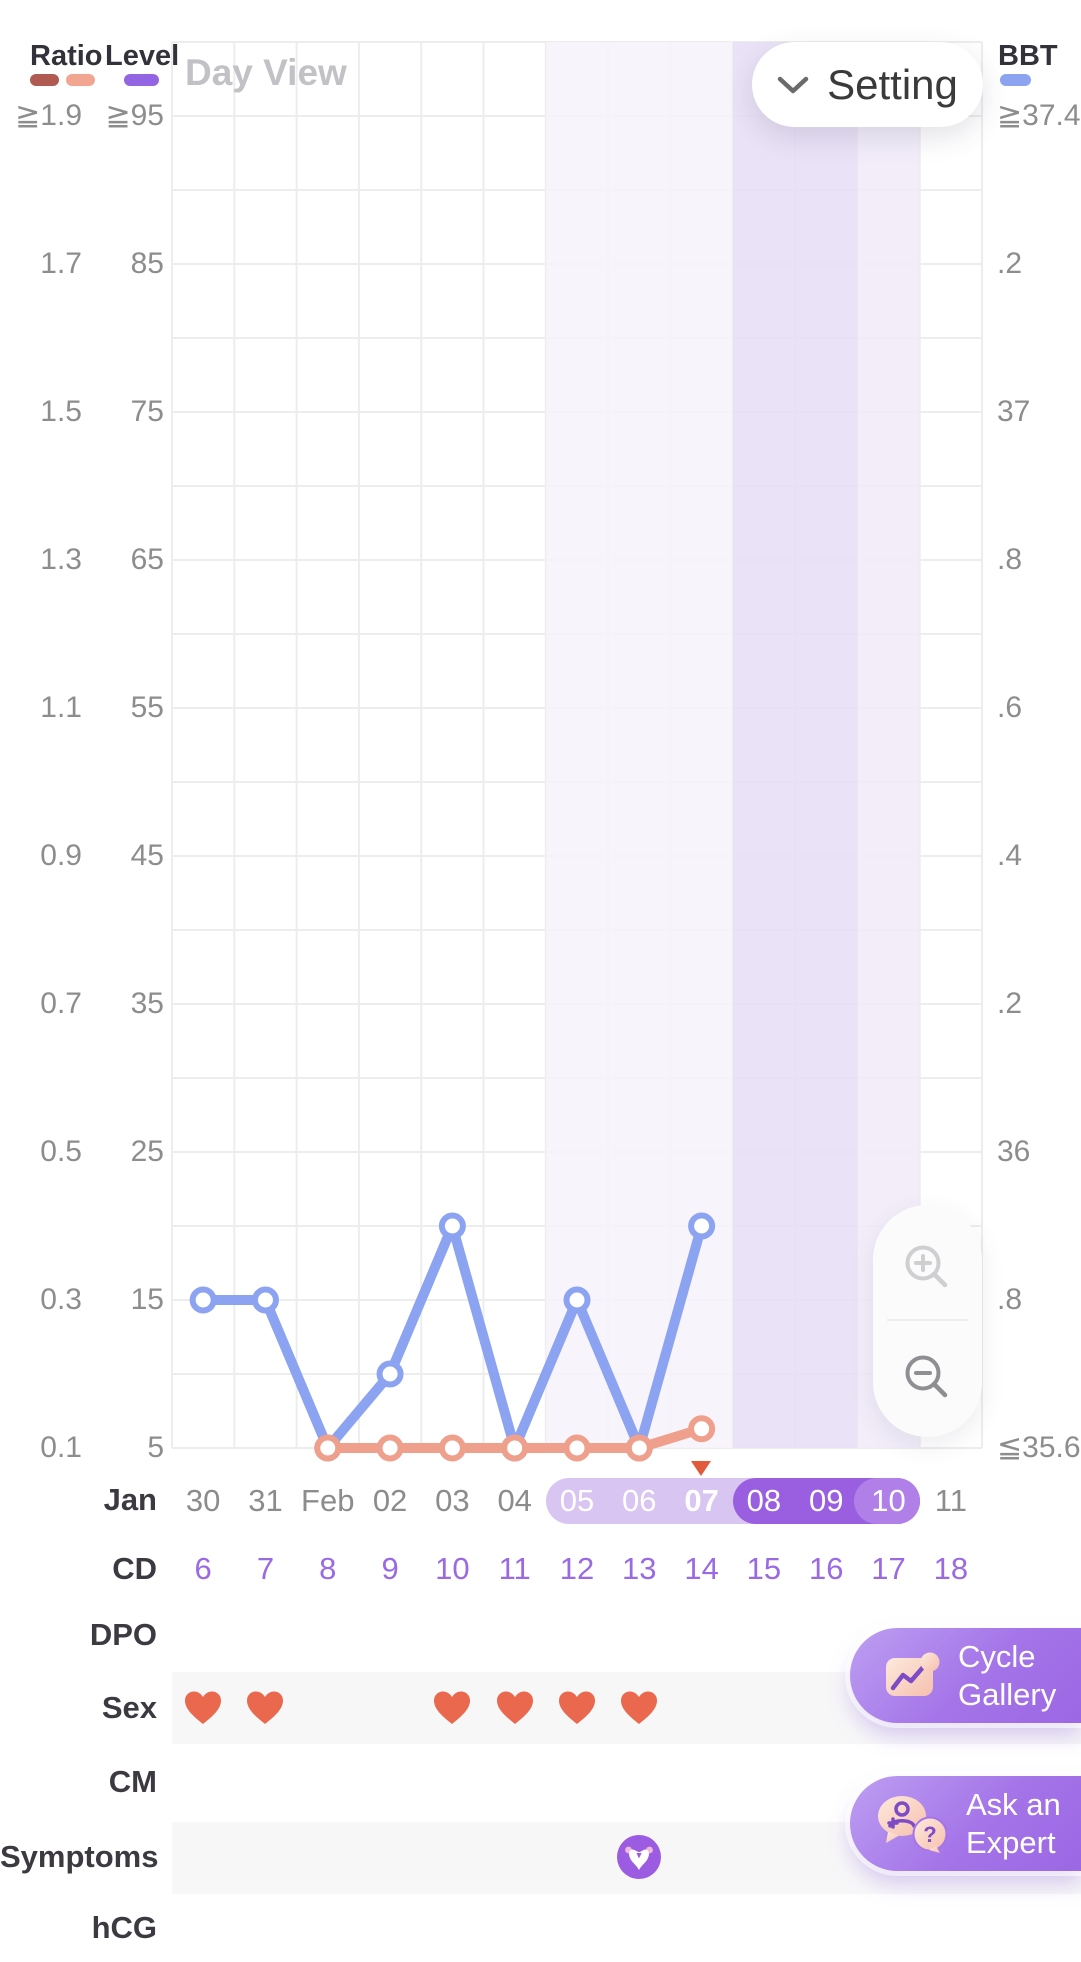 Image resolution: width=1081 pixels, height=1962 pixels. I want to click on date-label: 11, so click(950, 1500).